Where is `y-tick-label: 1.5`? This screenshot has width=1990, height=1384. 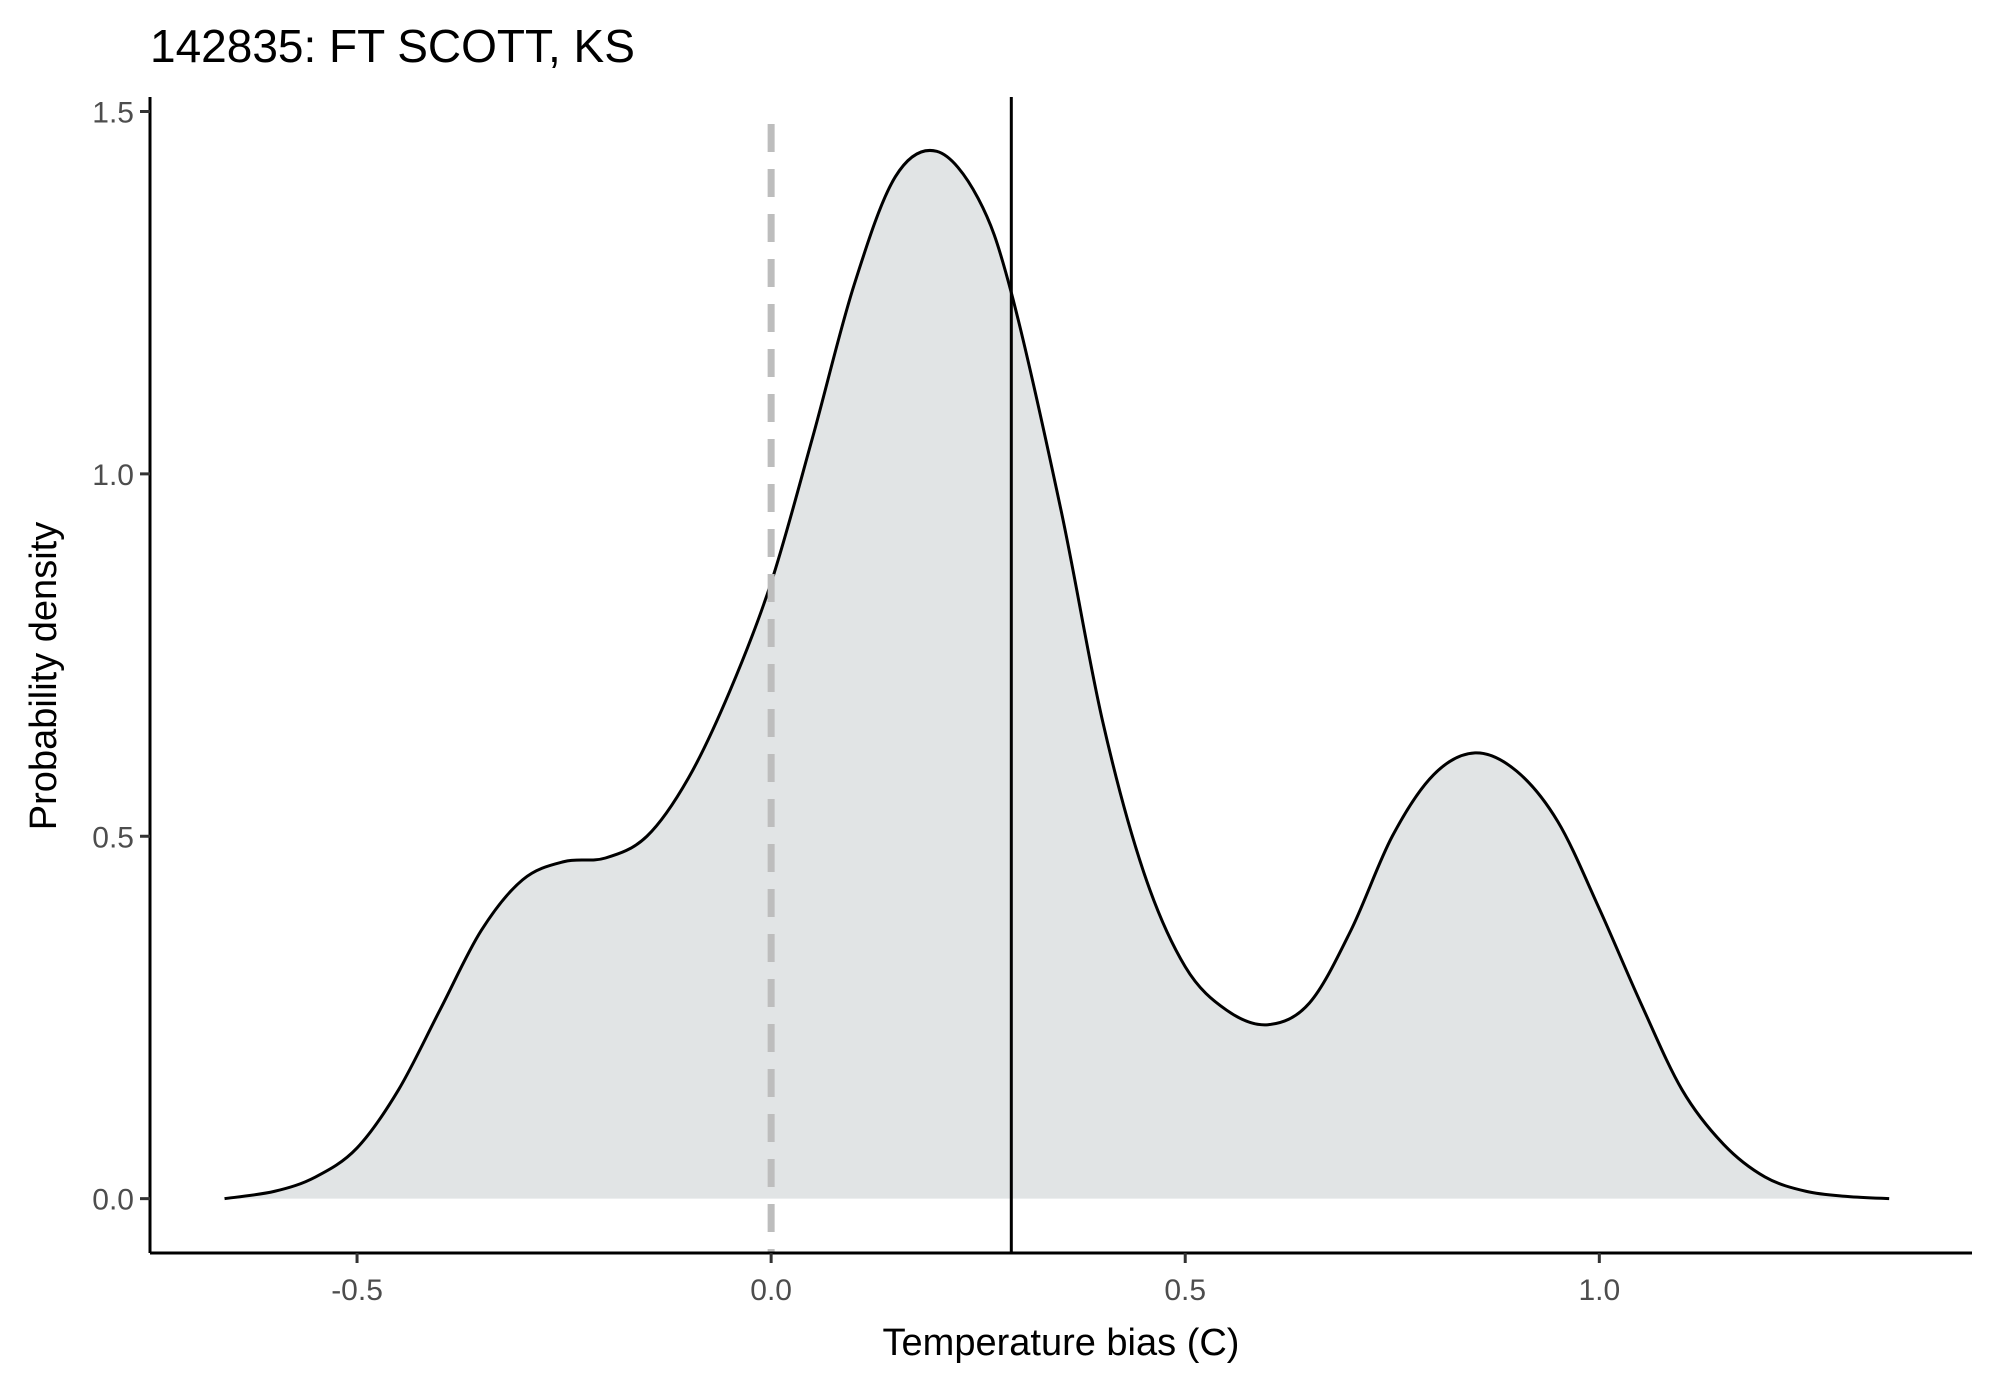 y-tick-label: 1.5 is located at coordinates (113, 112).